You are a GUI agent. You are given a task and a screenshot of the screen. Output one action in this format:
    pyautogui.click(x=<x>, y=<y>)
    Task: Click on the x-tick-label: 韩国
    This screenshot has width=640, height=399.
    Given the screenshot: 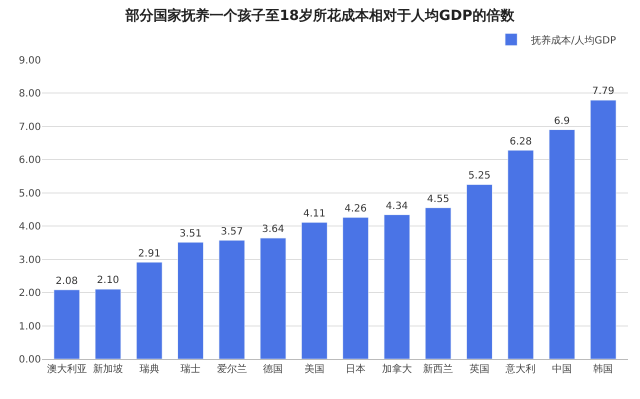 What is the action you would take?
    pyautogui.click(x=603, y=369)
    